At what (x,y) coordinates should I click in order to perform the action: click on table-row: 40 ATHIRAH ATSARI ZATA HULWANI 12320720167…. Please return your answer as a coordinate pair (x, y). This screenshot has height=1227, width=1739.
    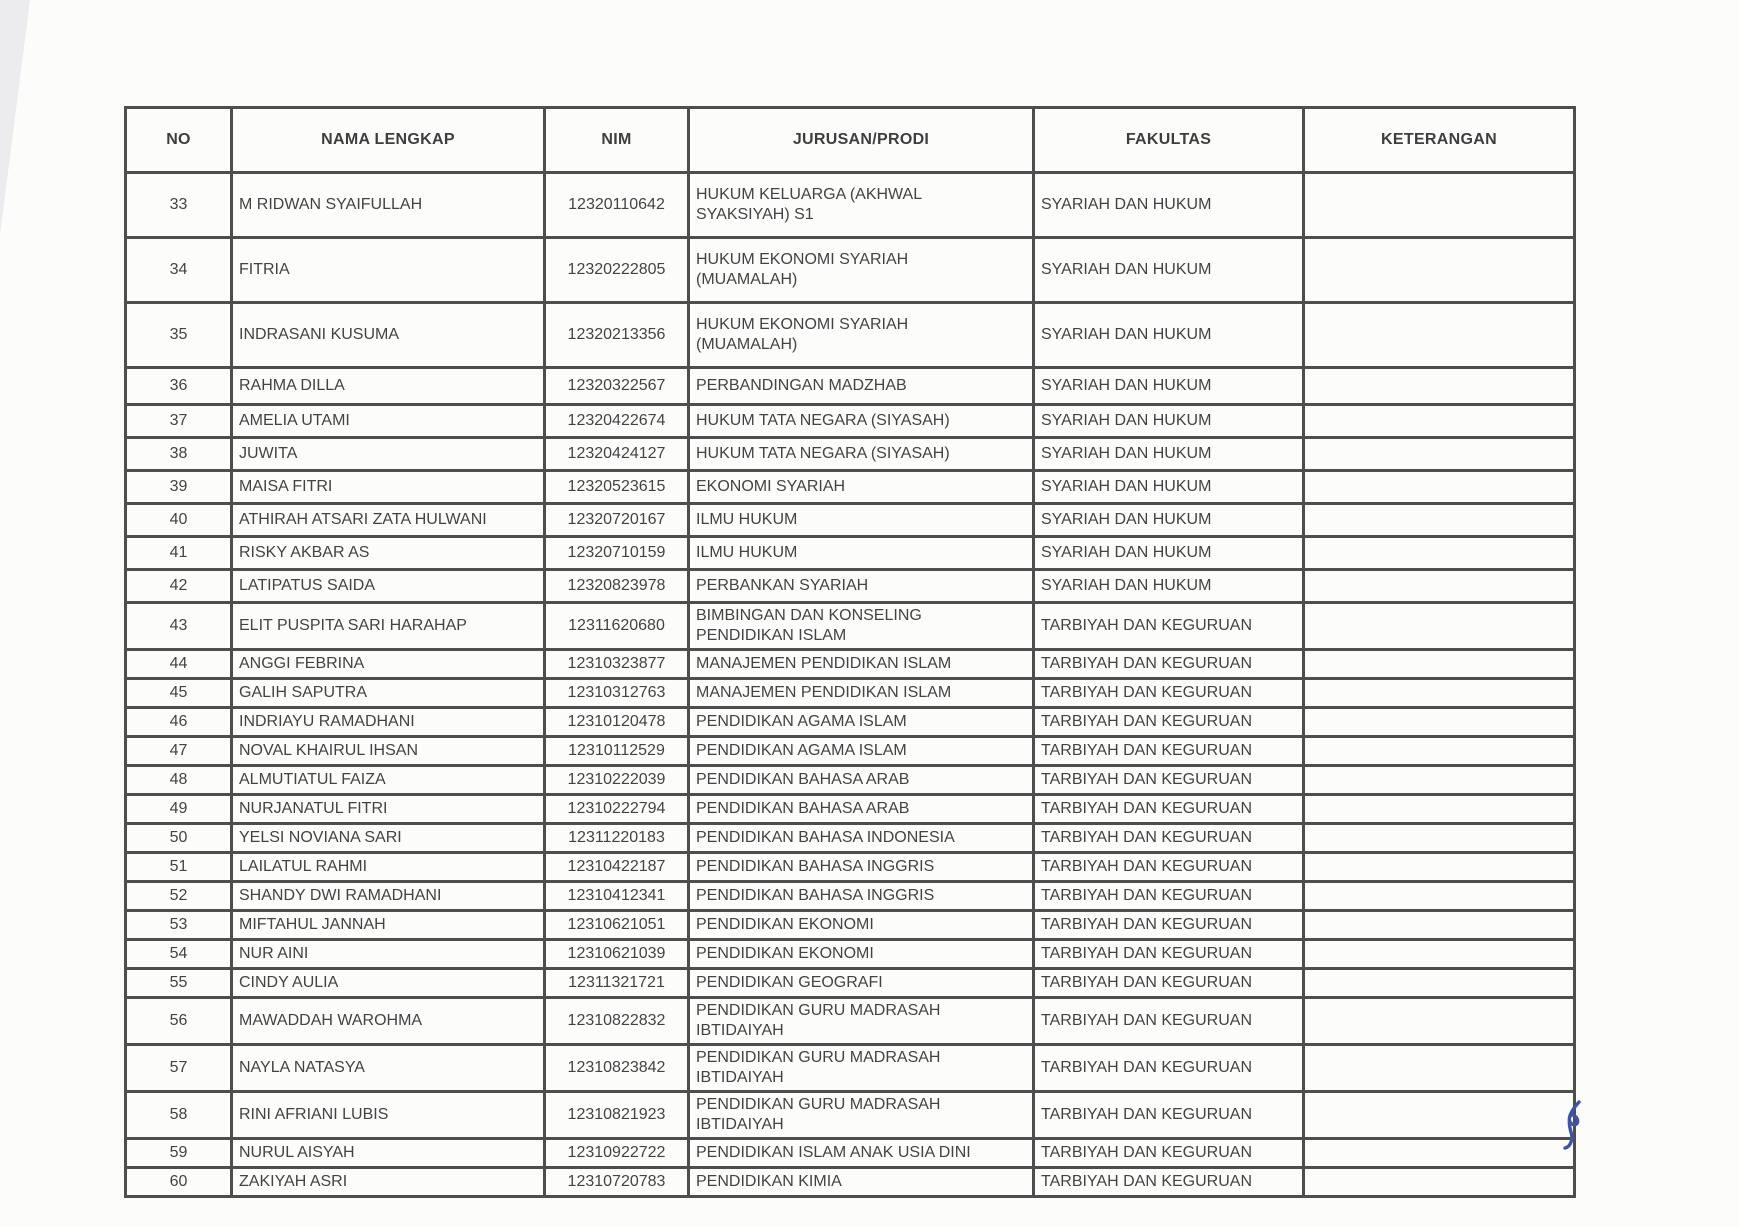
    Looking at the image, I should click on (850, 520).